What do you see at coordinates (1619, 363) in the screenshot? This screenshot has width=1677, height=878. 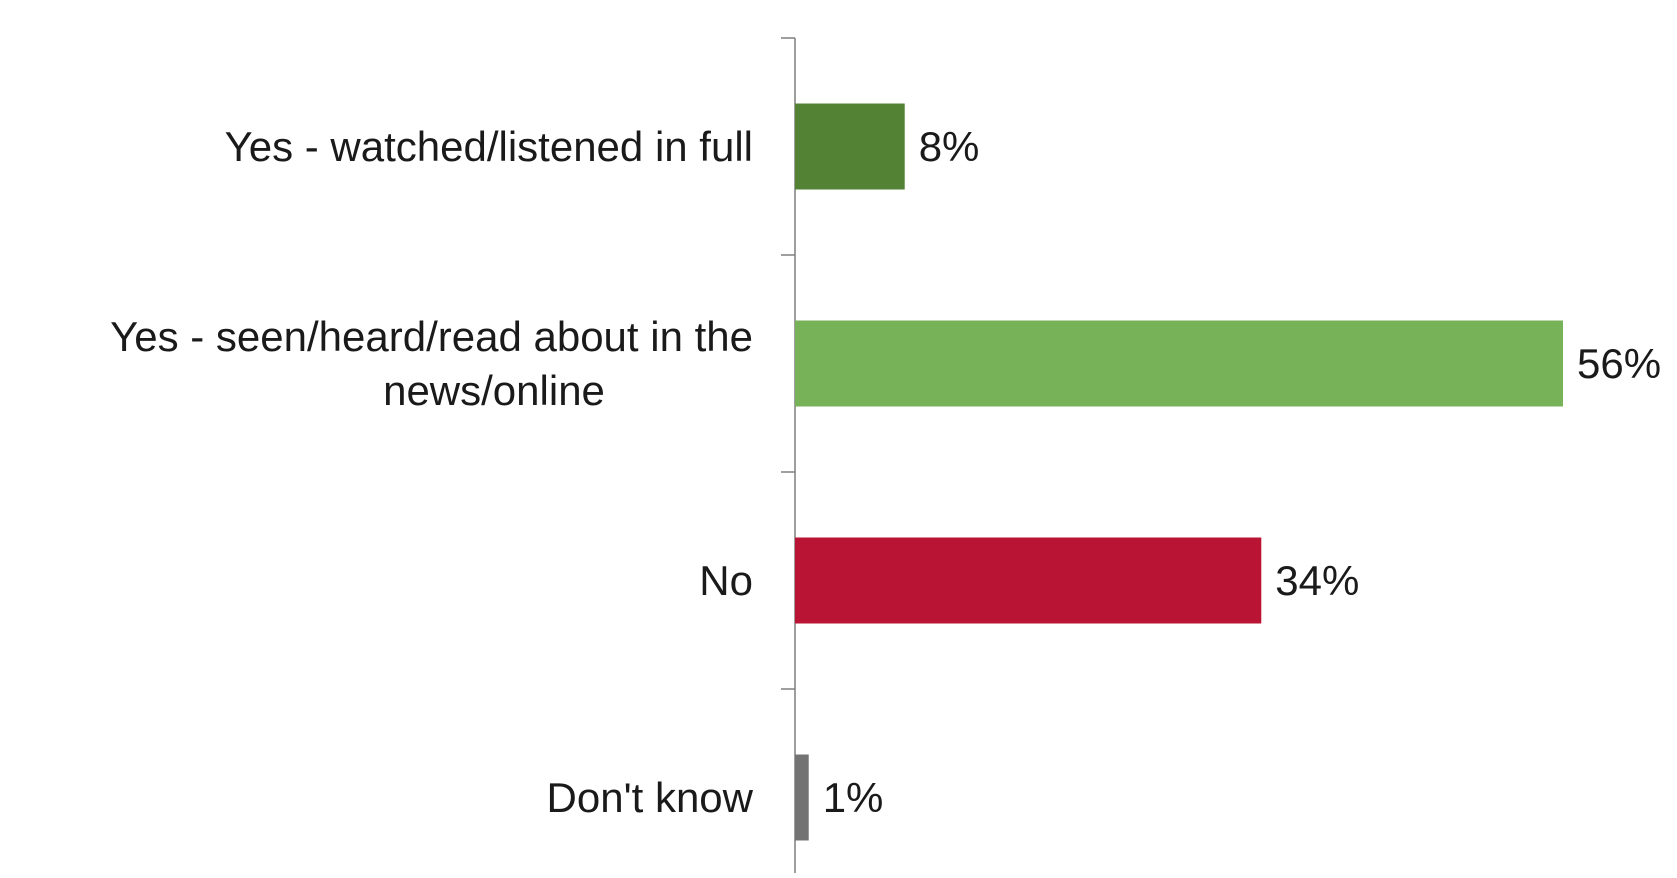 I see `data-label: 56%` at bounding box center [1619, 363].